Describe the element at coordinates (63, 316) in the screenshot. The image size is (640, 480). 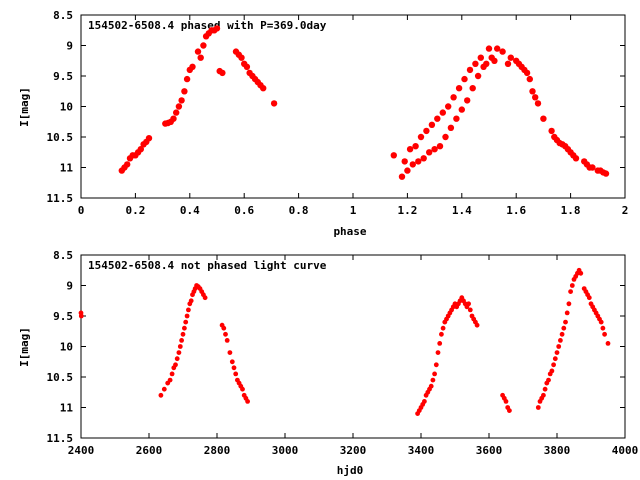
I see `y-tick-label: 9.5` at that location.